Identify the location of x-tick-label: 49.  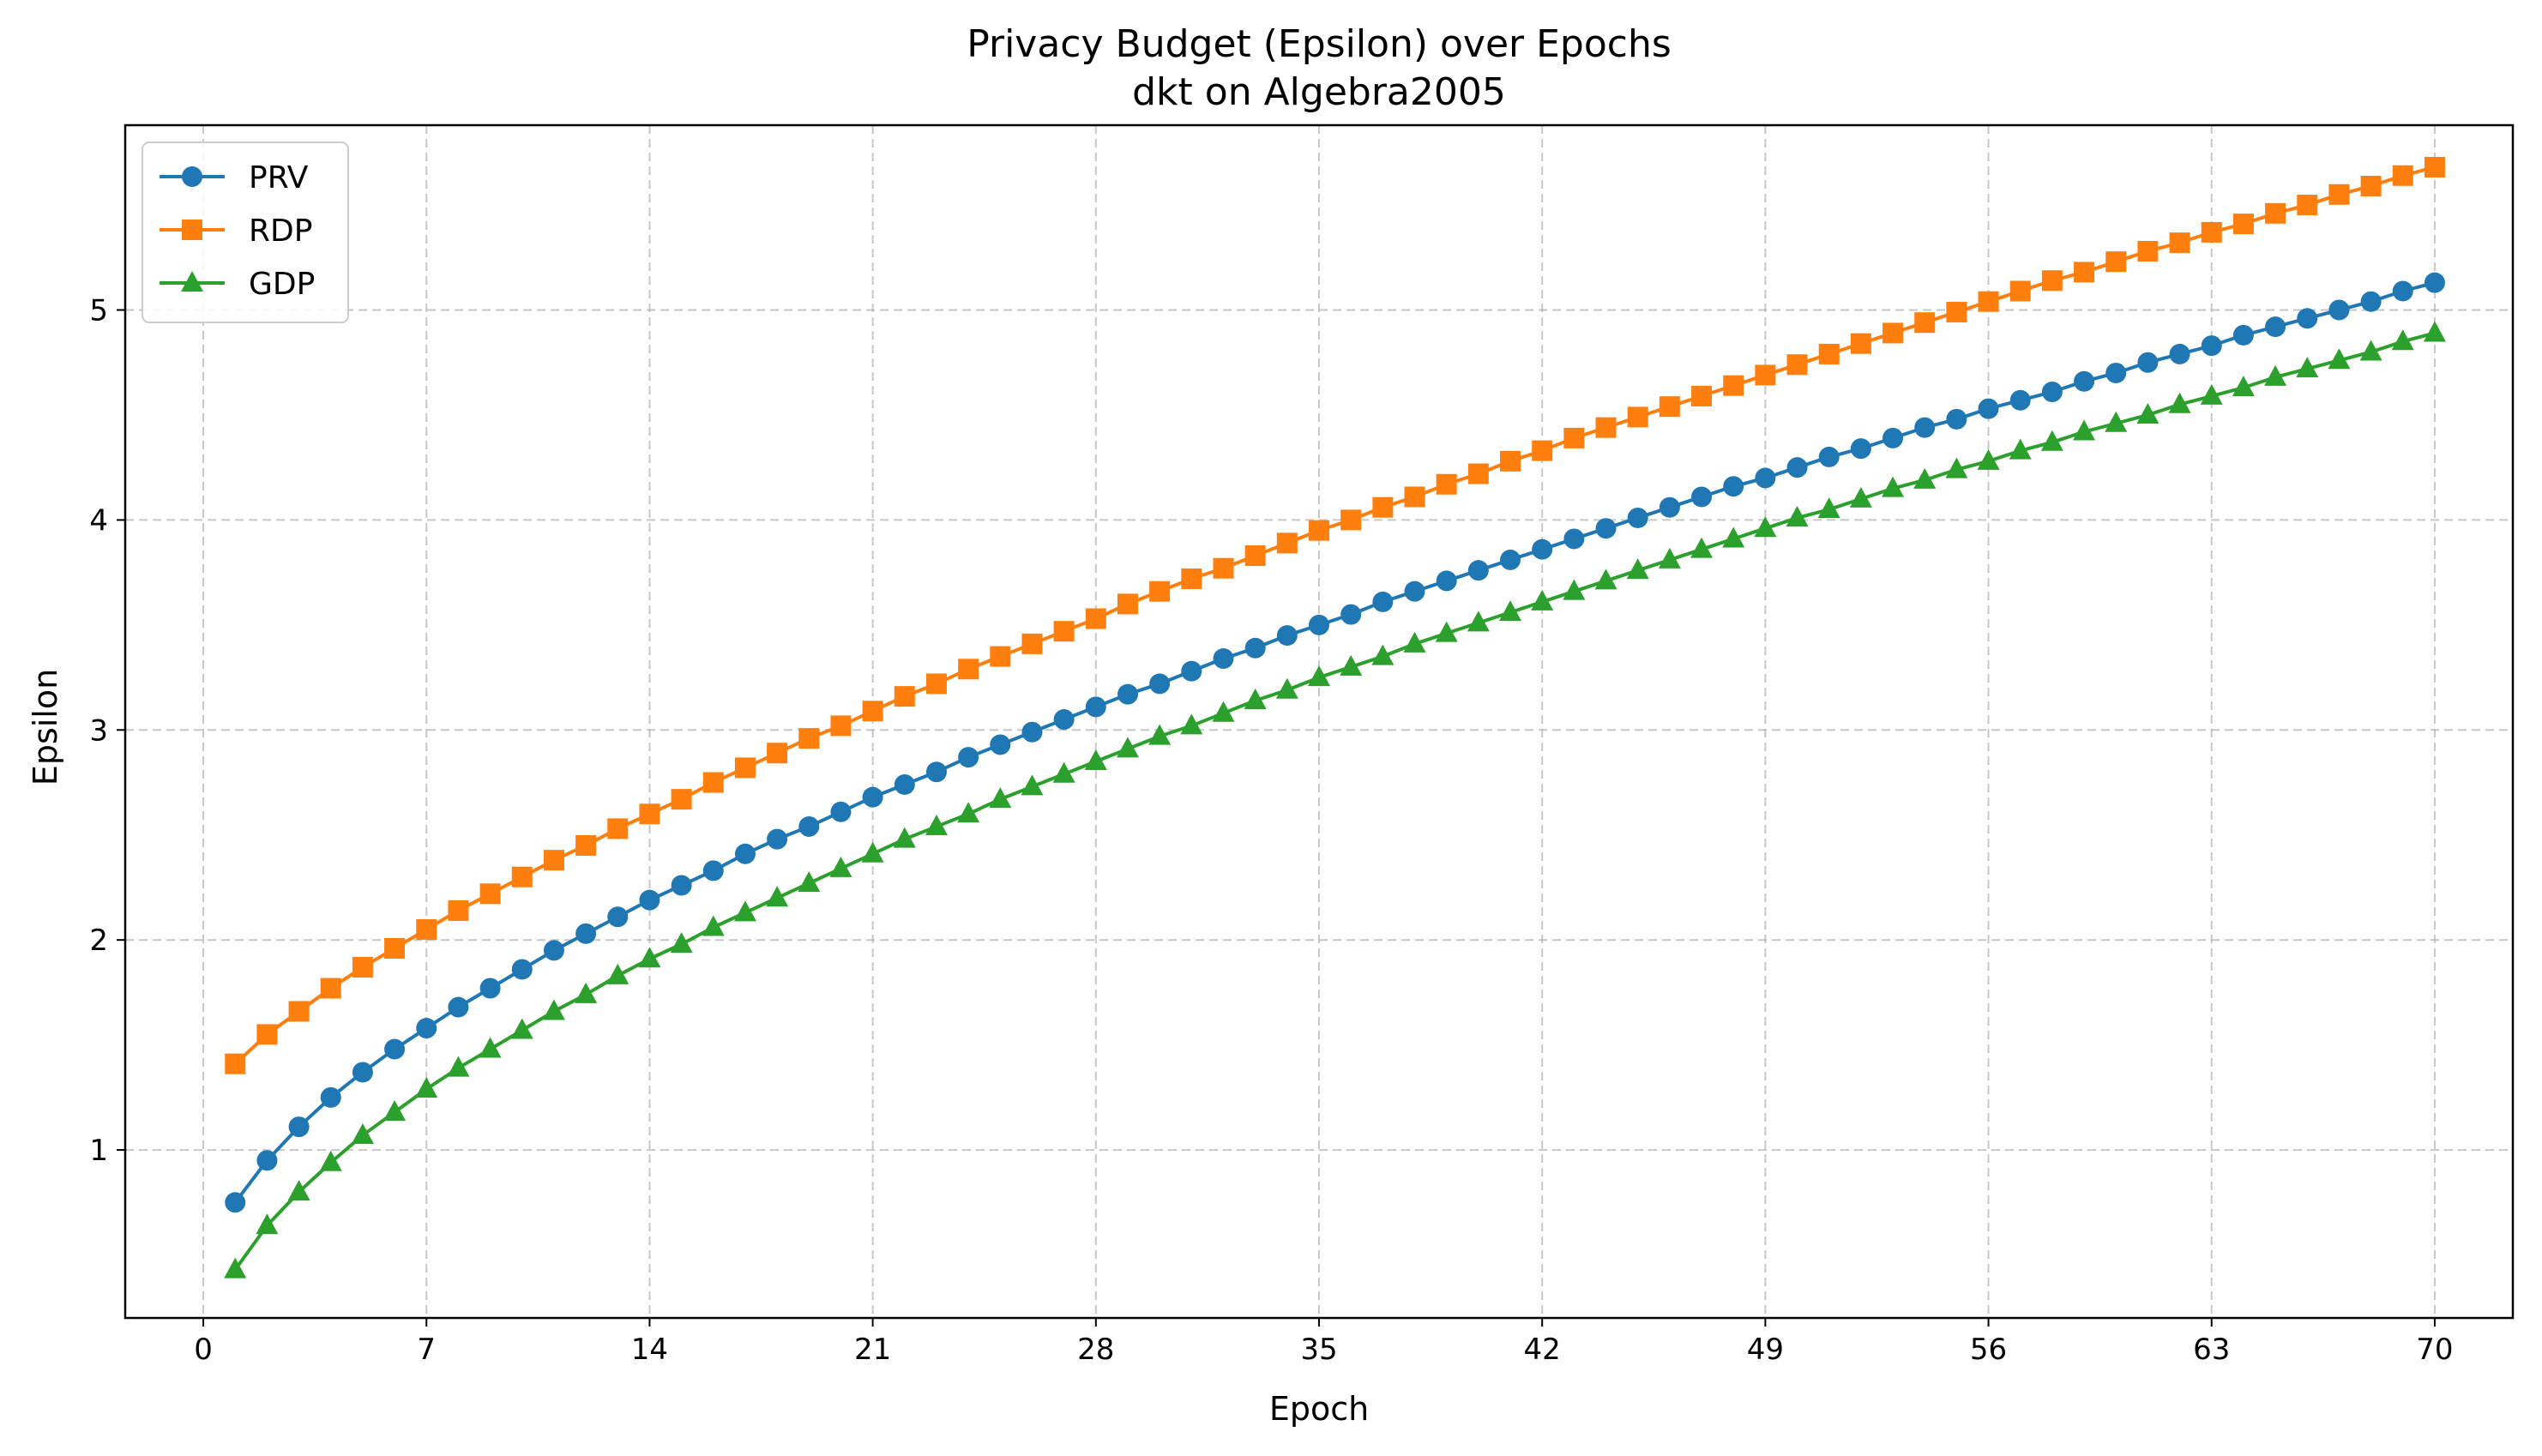
(1765, 1350).